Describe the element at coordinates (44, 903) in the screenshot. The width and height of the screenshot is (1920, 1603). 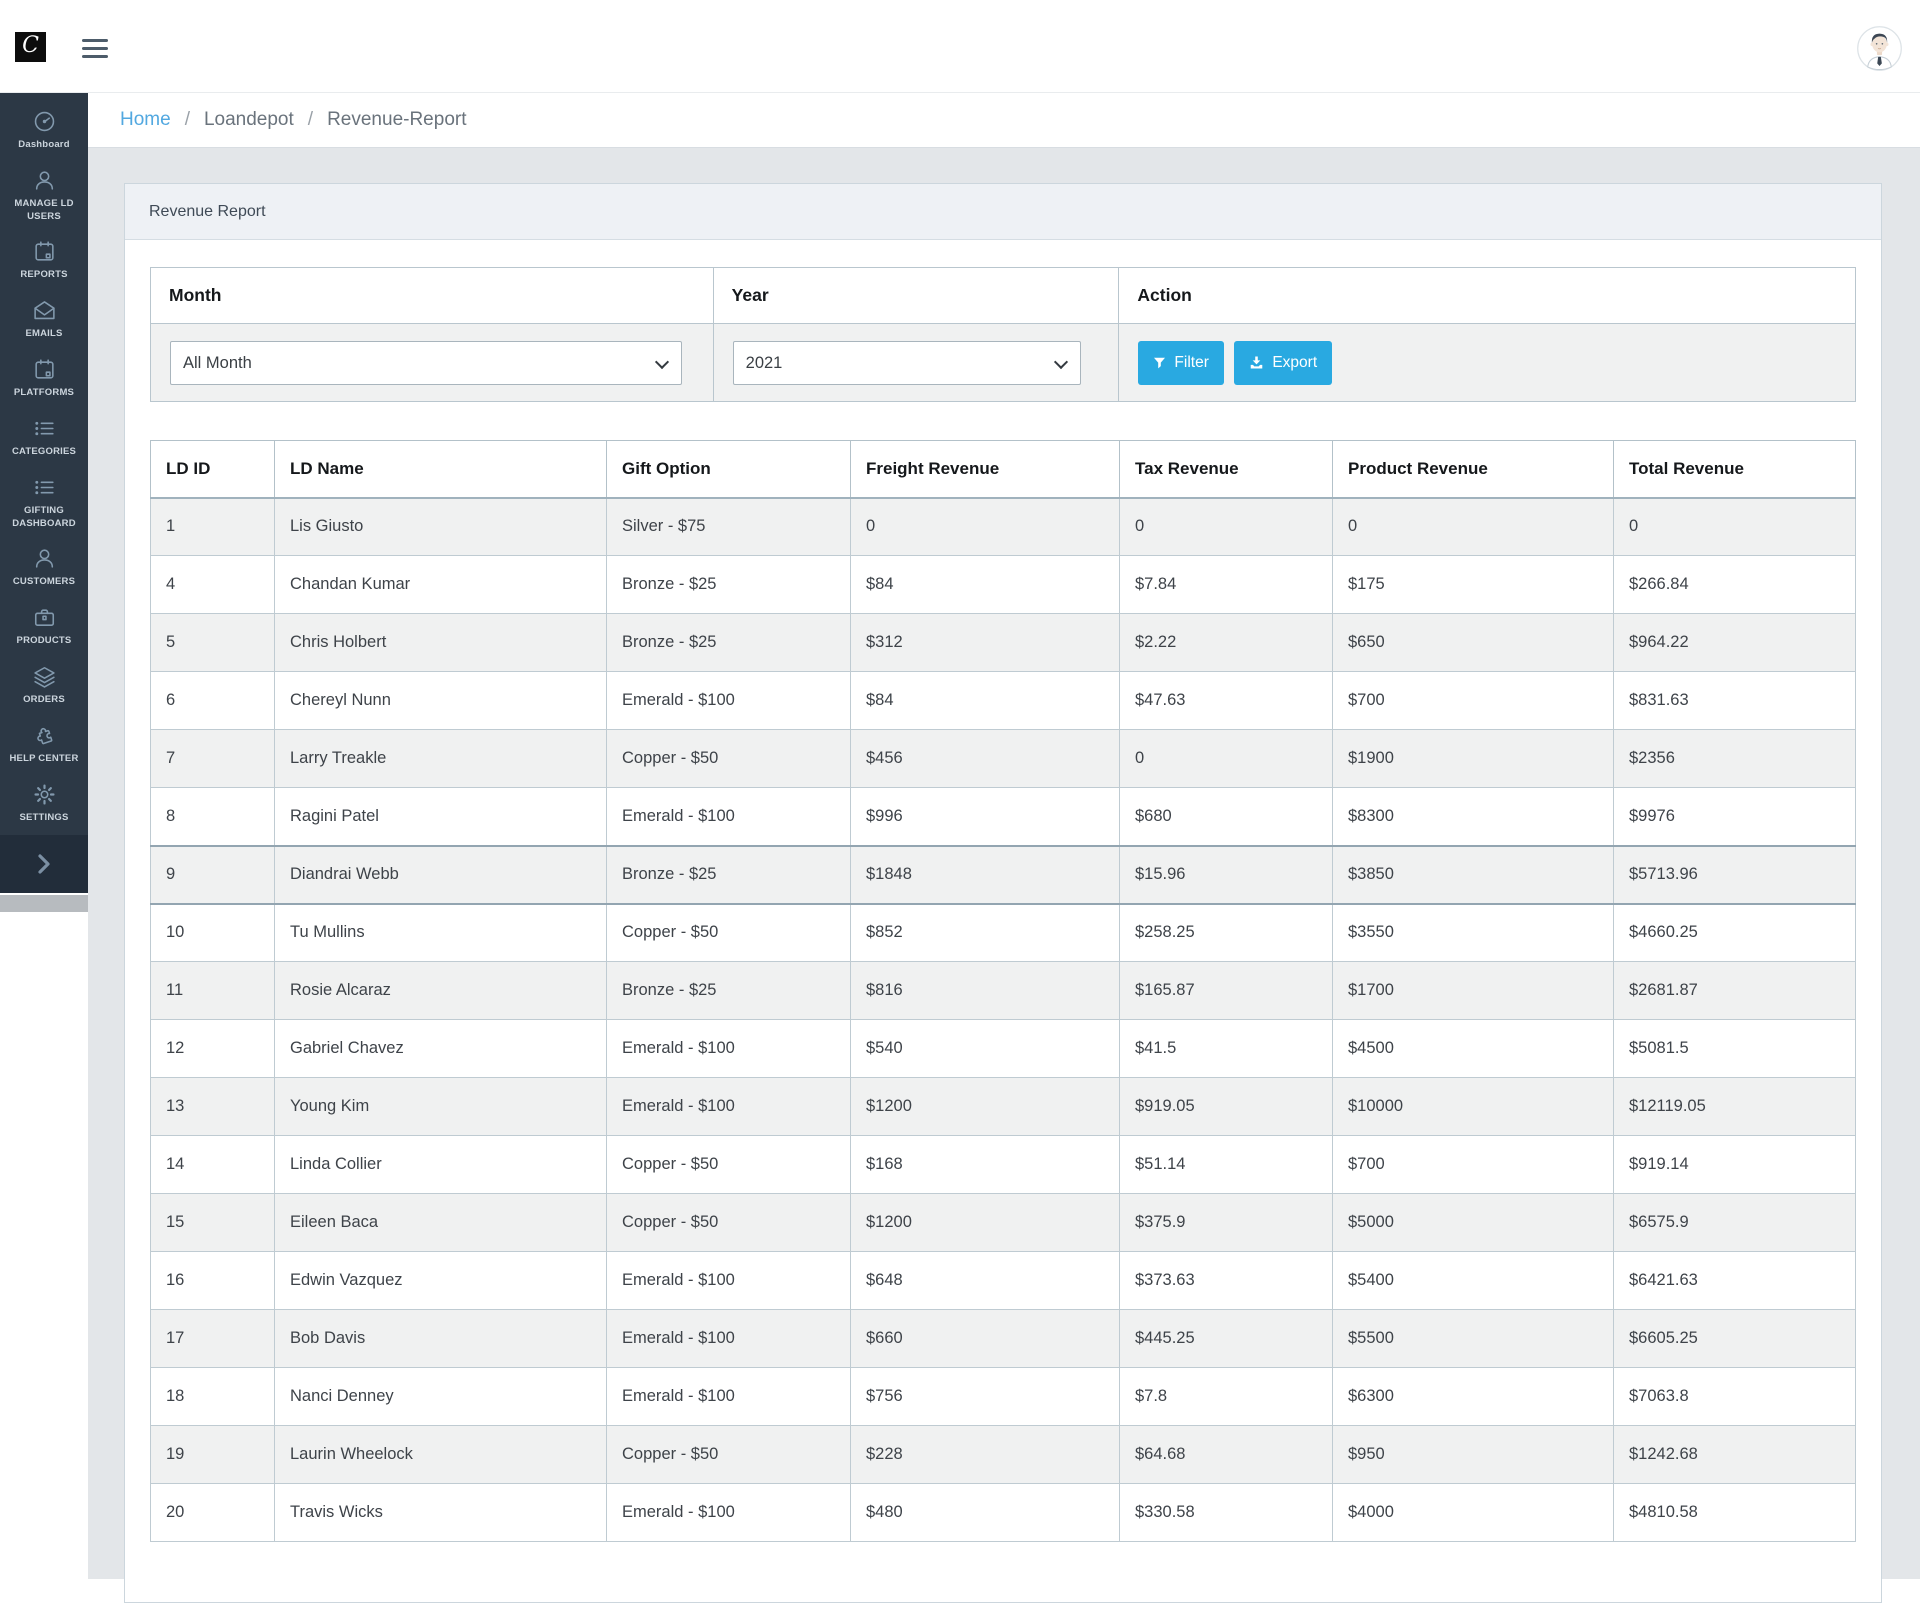
I see `sidebar-scrollbar` at that location.